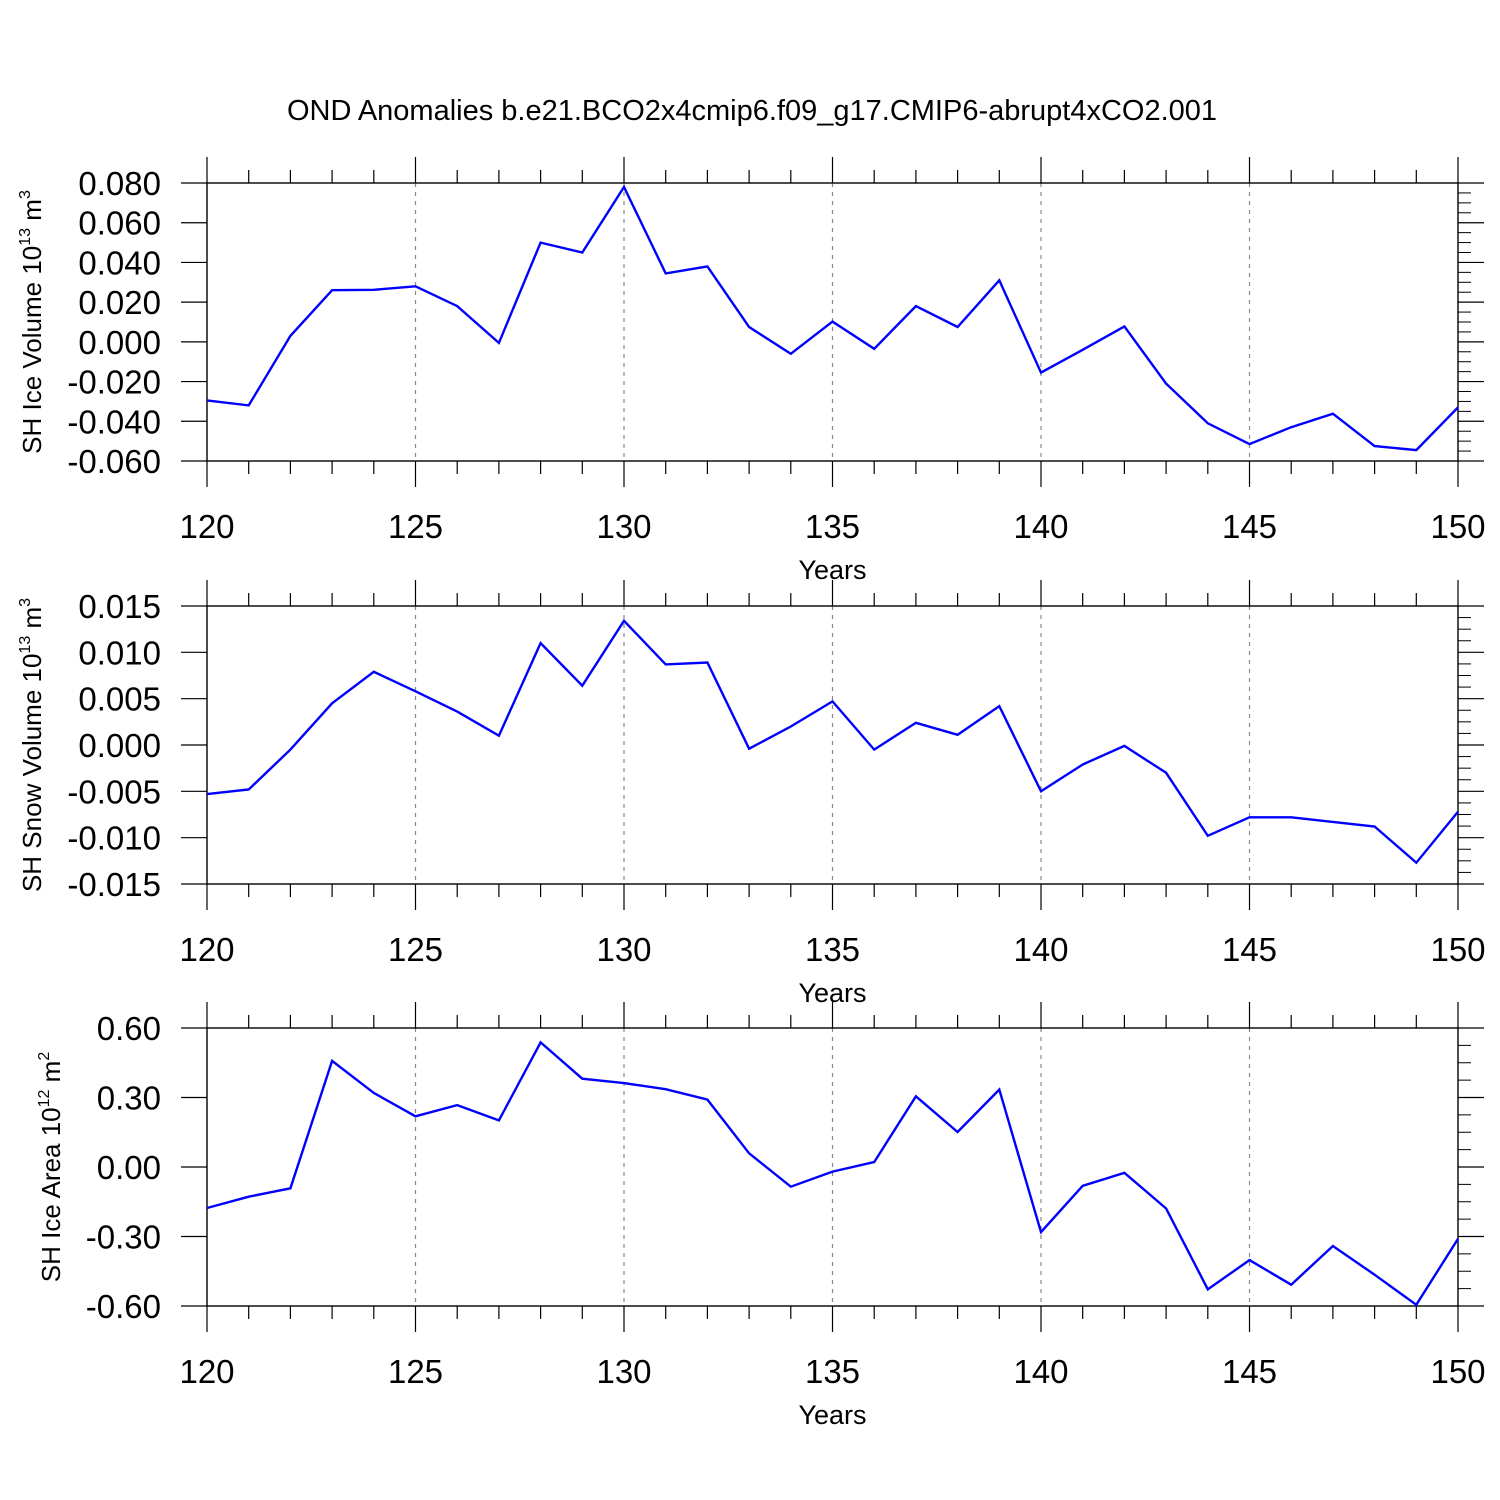 This screenshot has height=1500, width=1500. I want to click on y-tick-label: 0.060, so click(119, 223).